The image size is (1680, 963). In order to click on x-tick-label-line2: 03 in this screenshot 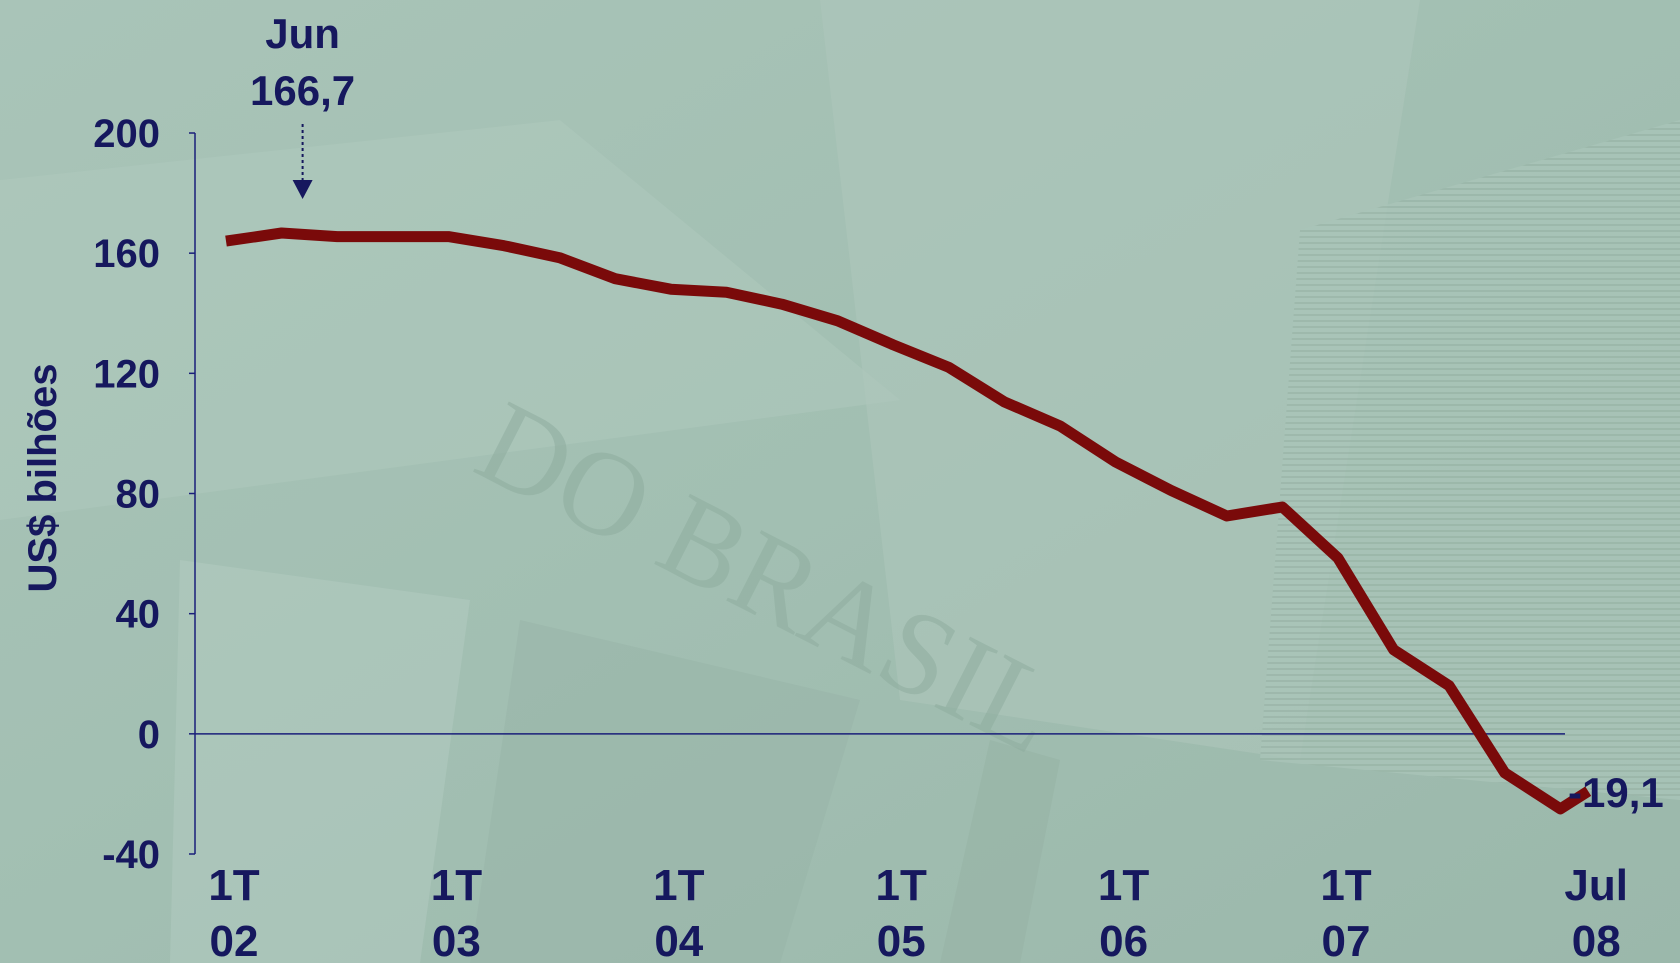, I will do `click(456, 940)`.